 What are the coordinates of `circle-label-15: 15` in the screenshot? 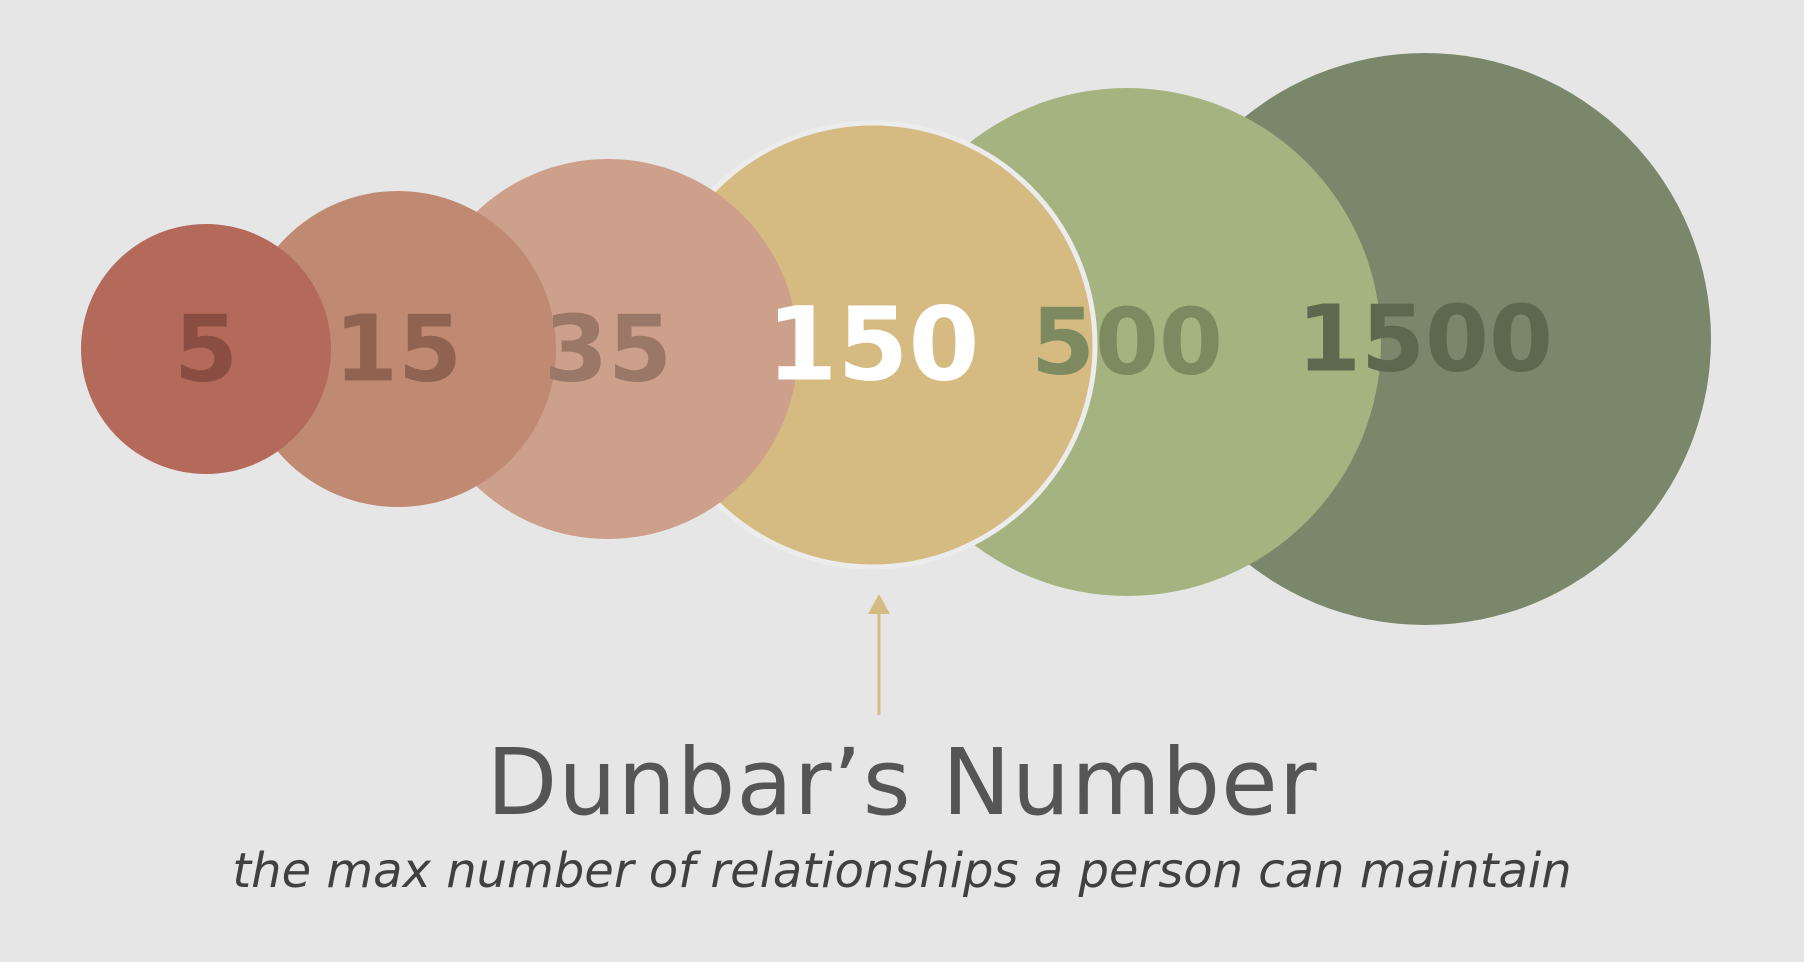 It's located at (398, 349).